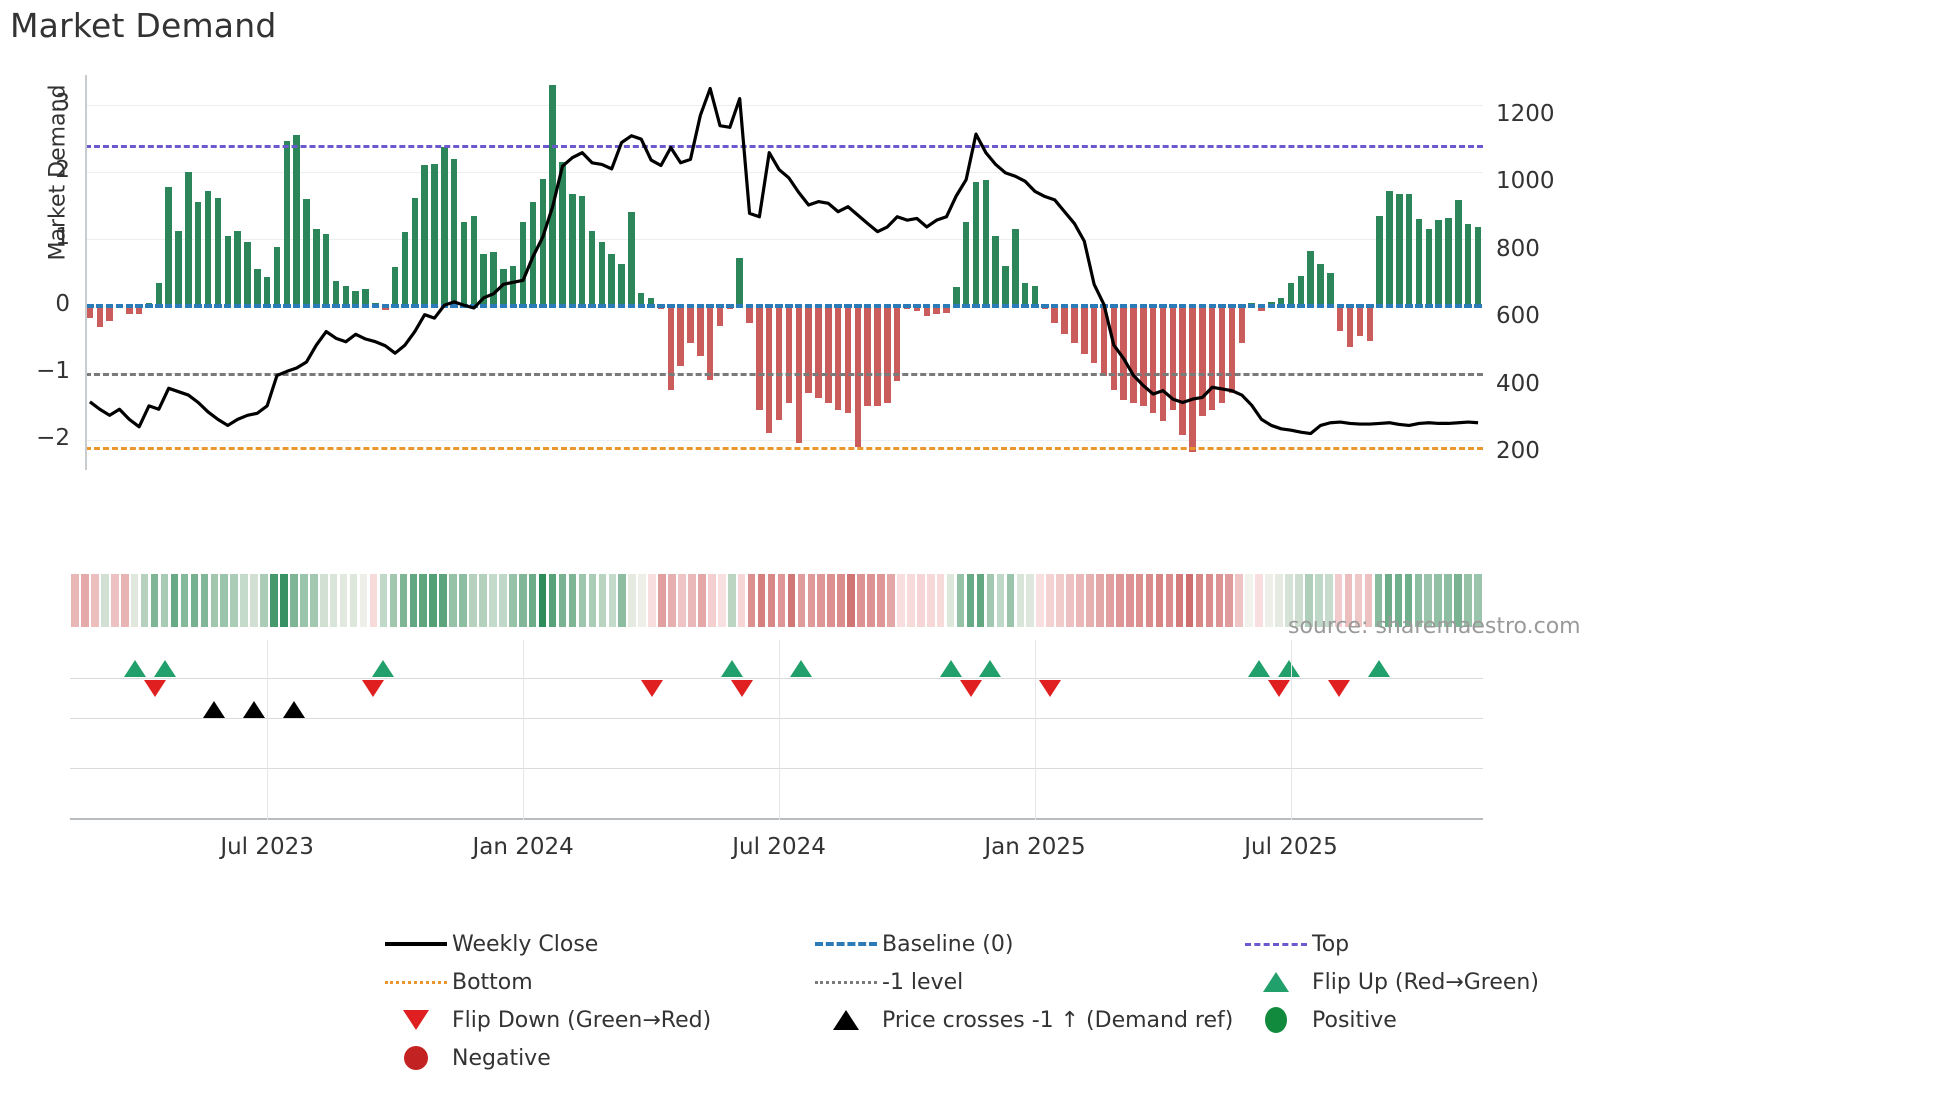 Image resolution: width=1960 pixels, height=1102 pixels. What do you see at coordinates (86, 272) in the screenshot?
I see `y-axis-spine` at bounding box center [86, 272].